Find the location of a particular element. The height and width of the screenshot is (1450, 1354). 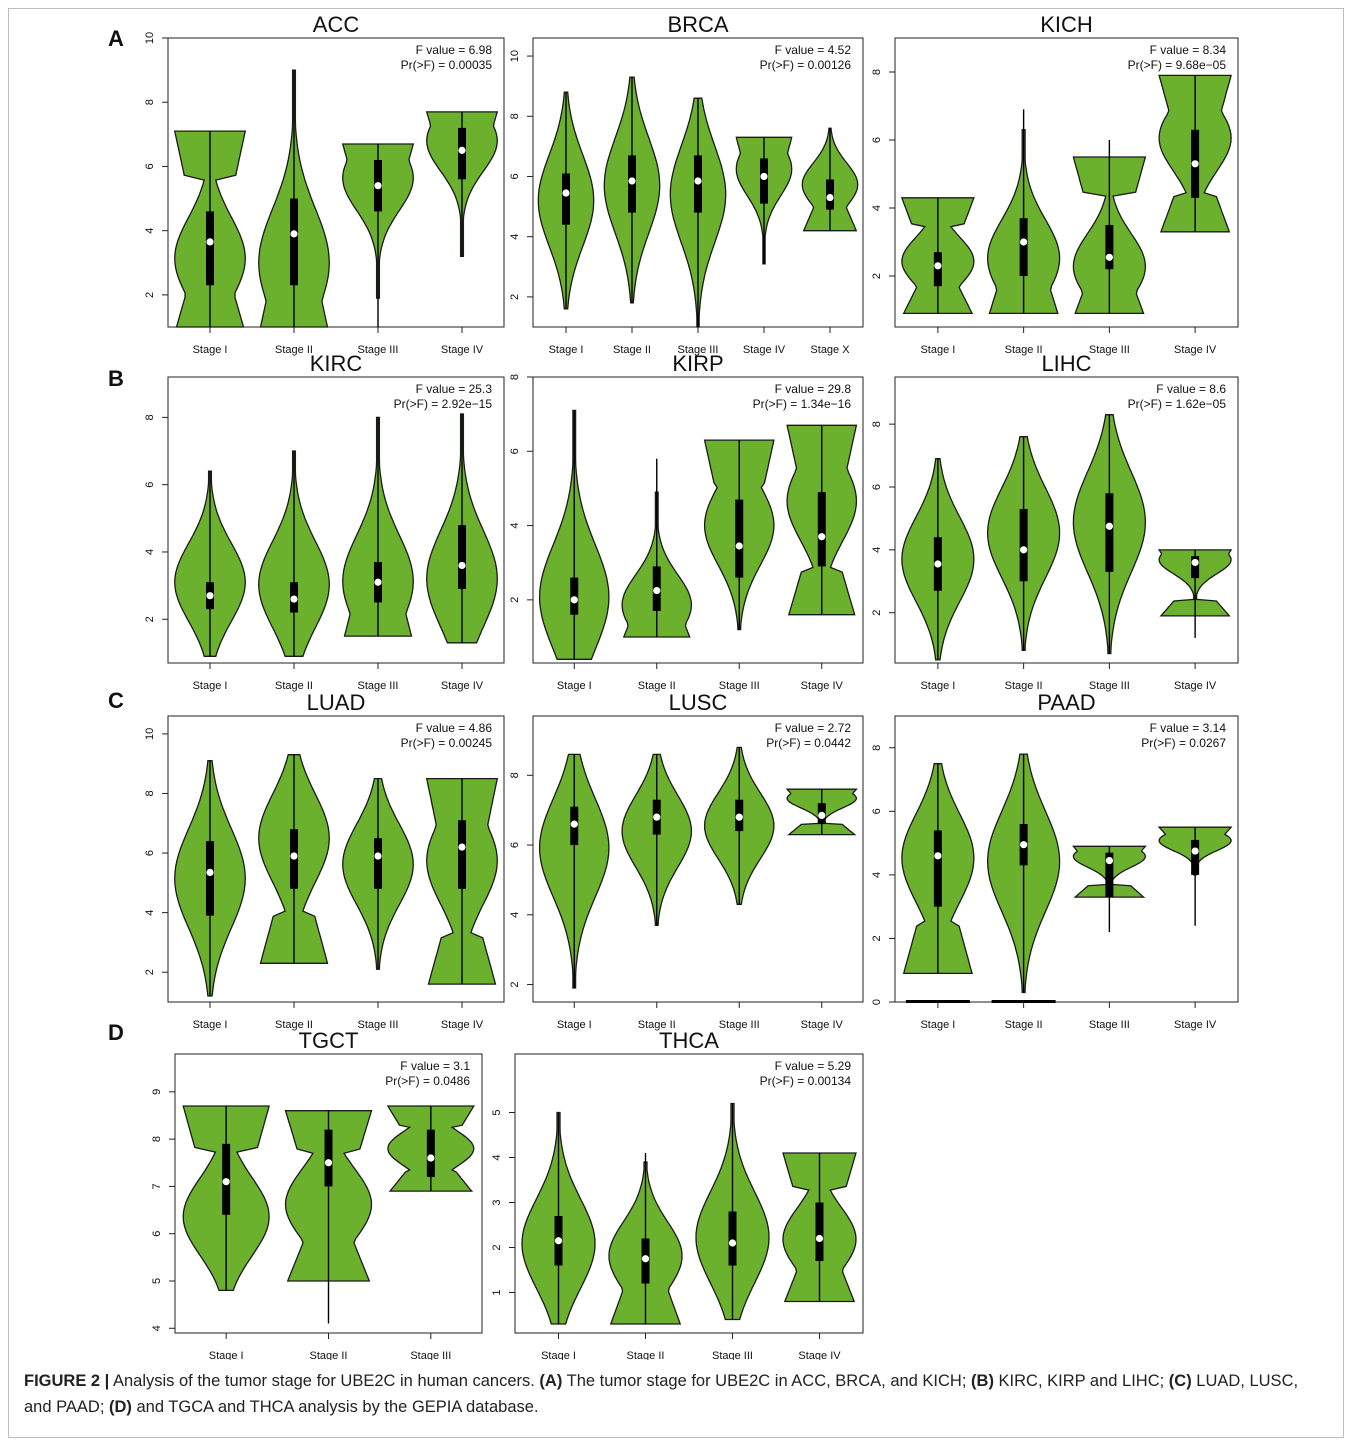

panel-letter-C: C is located at coordinates (116, 700).